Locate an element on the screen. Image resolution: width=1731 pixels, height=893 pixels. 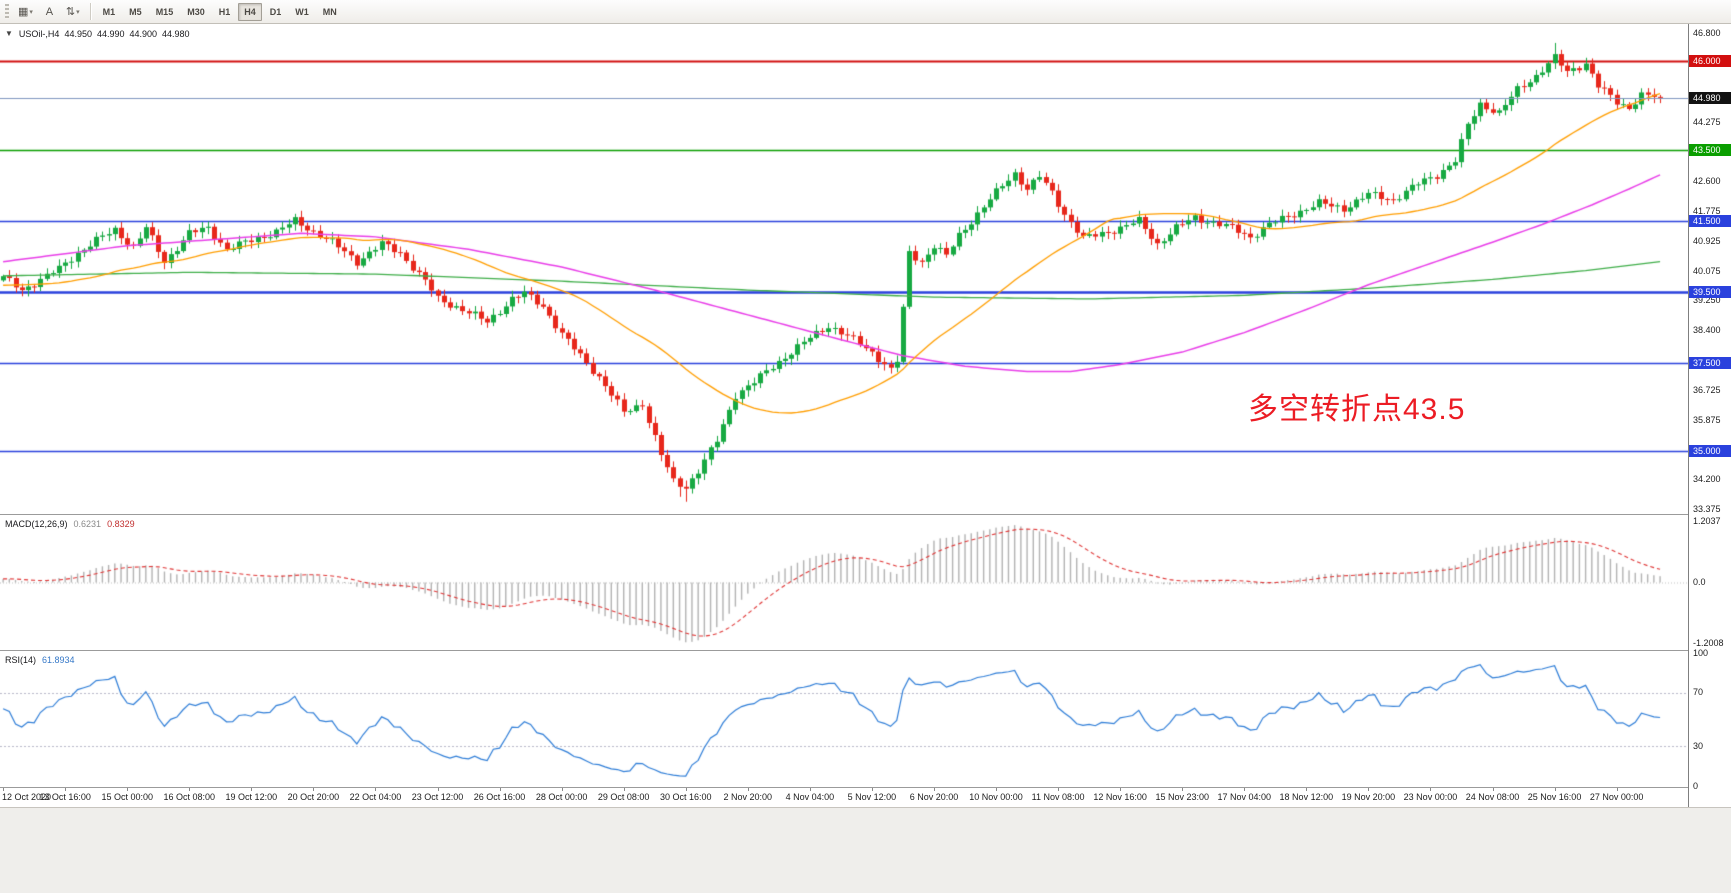
price-tick-label: 36.725 is located at coordinates (1707, 389).